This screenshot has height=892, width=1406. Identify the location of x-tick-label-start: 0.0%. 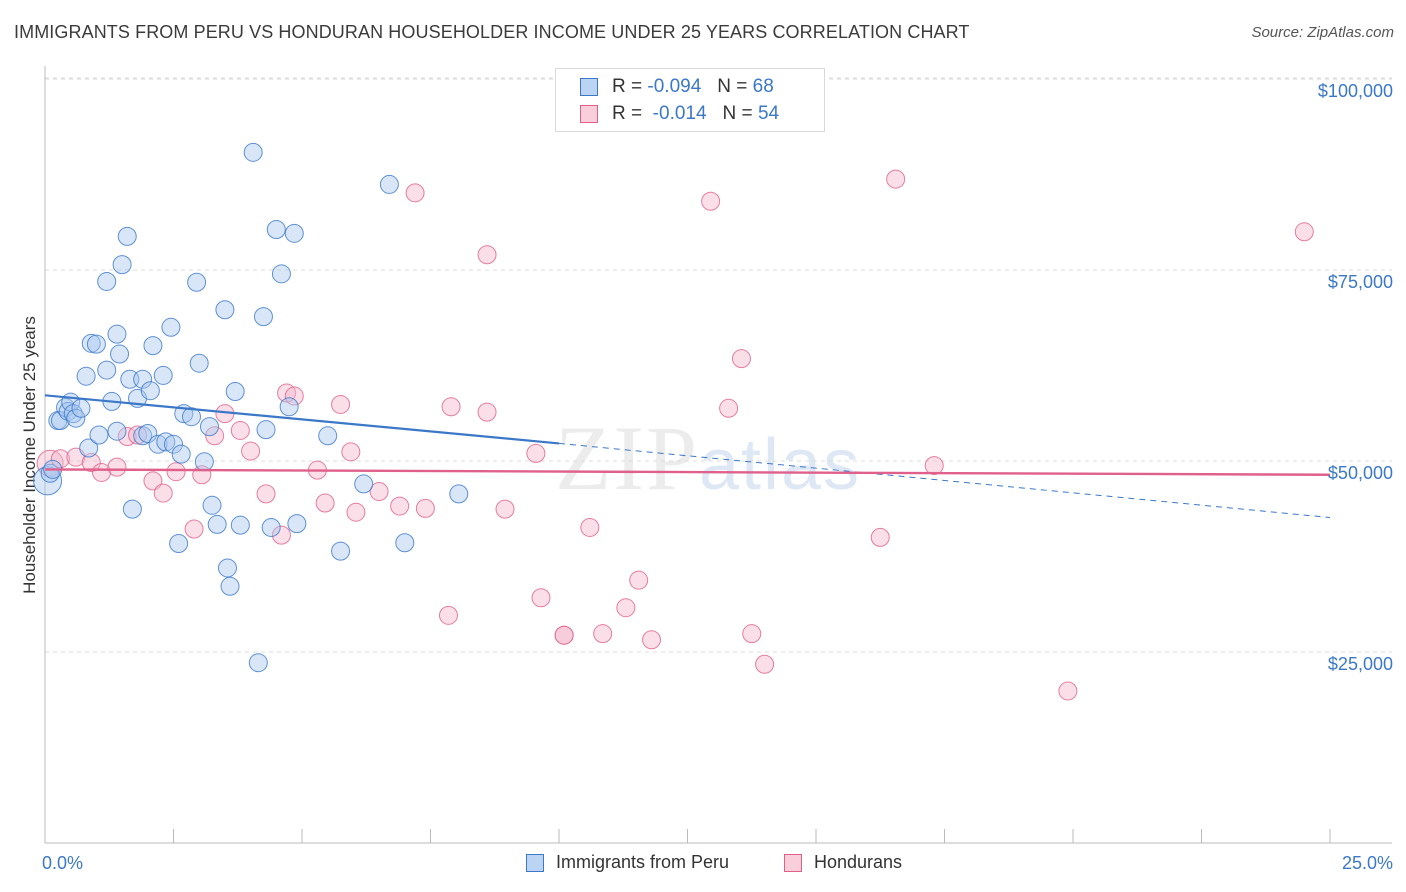
(62, 863).